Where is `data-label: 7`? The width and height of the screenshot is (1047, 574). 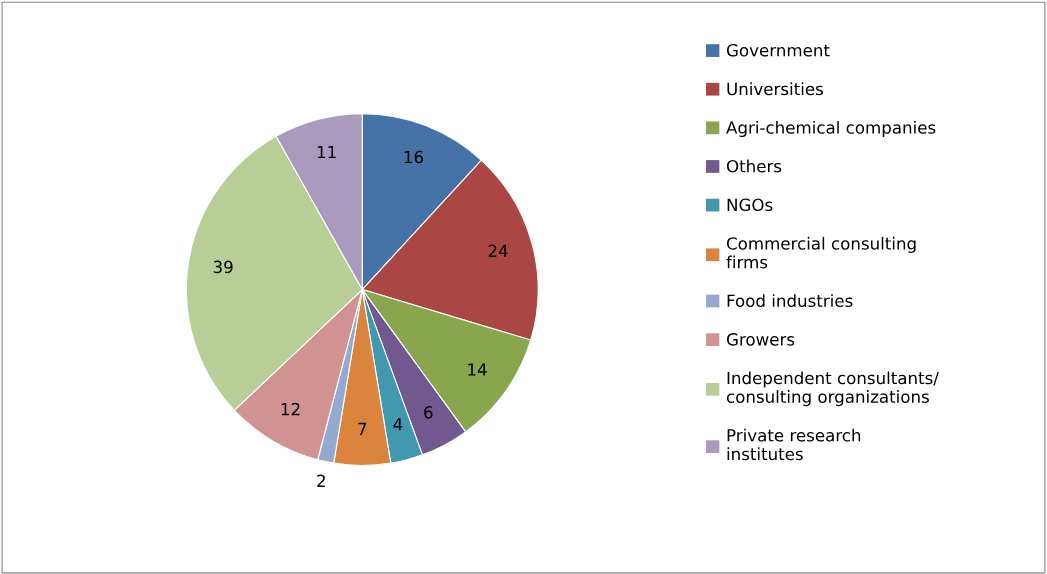
data-label: 7 is located at coordinates (362, 428).